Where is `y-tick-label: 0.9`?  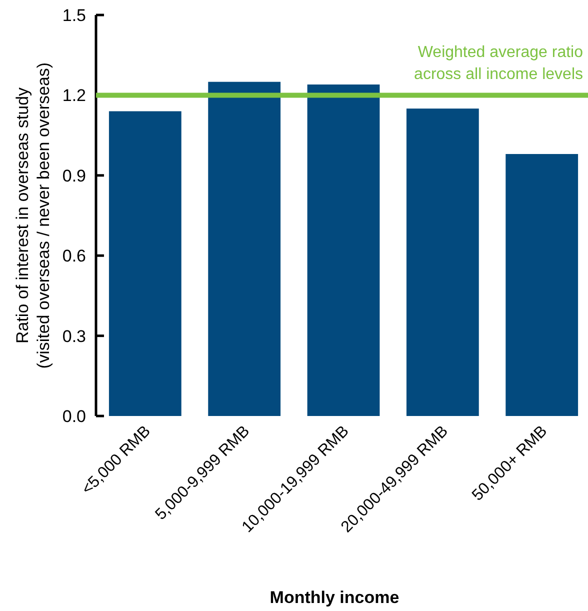
y-tick-label: 0.9 is located at coordinates (74, 176).